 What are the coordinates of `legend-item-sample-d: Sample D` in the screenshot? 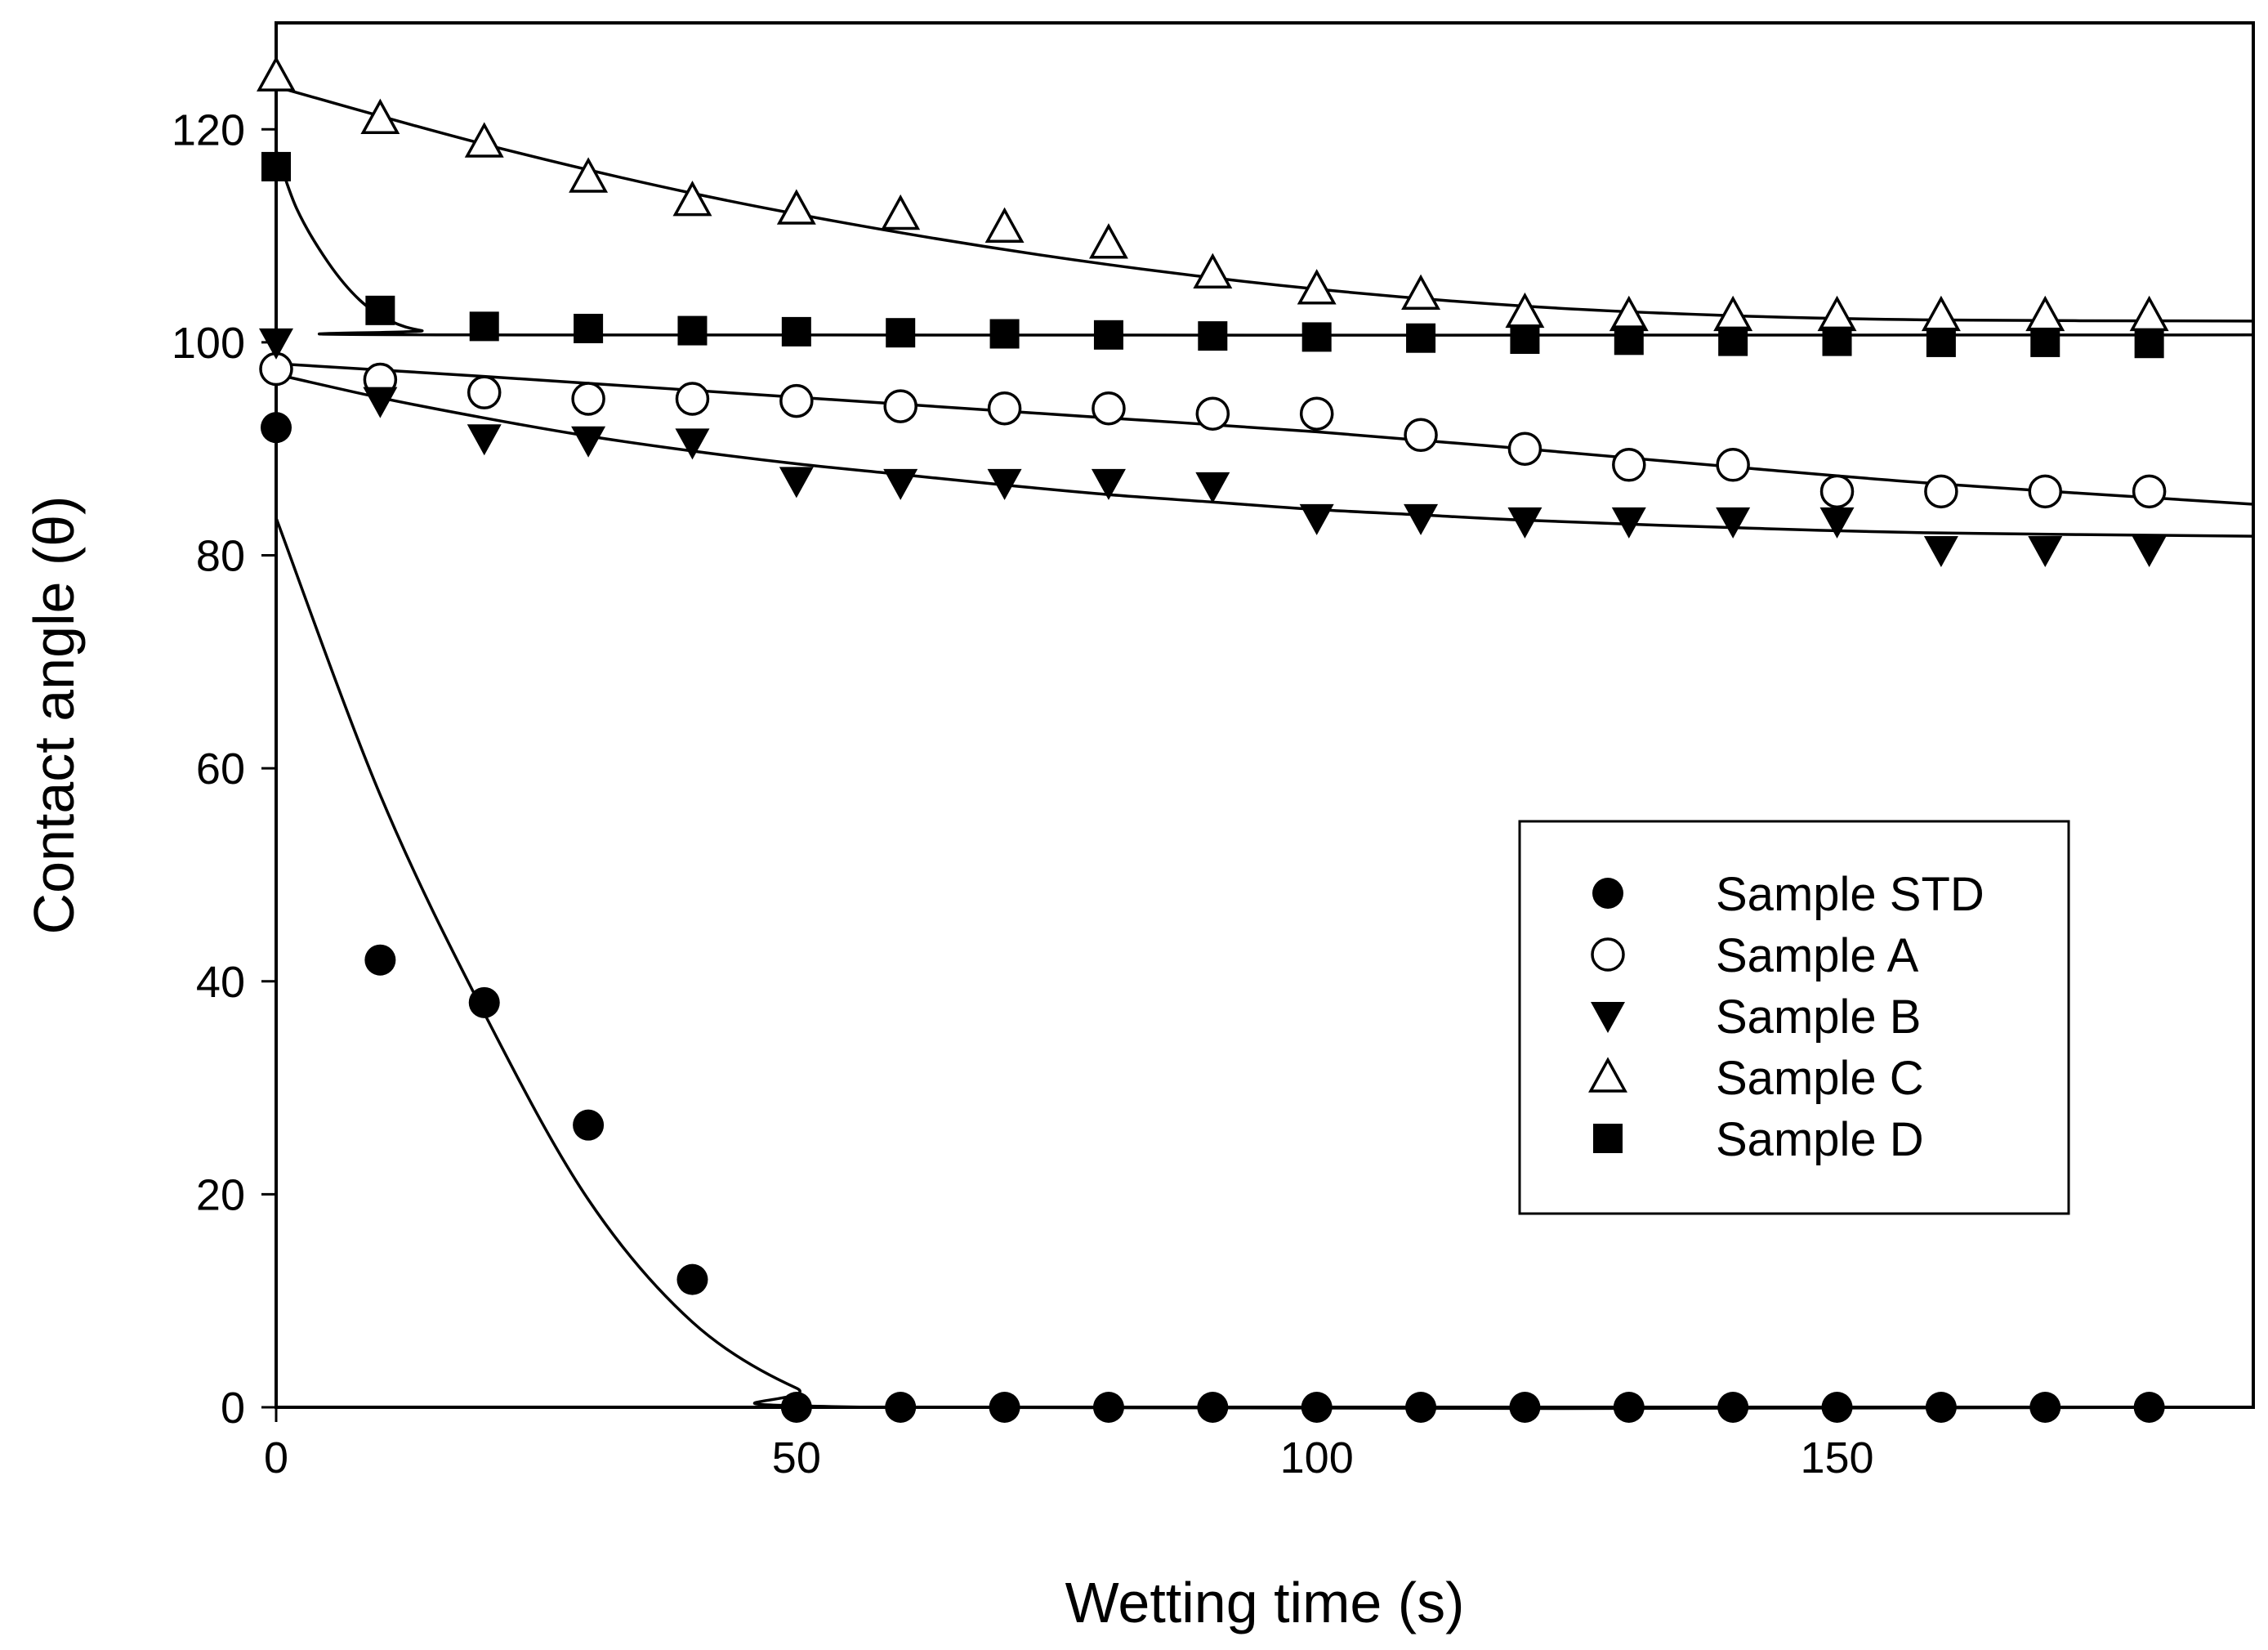 It's located at (1758, 1139).